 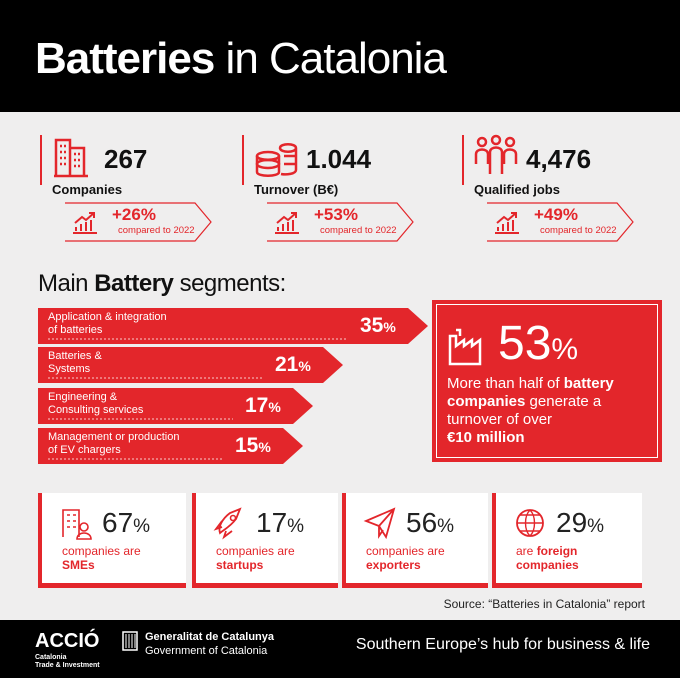 What do you see at coordinates (378, 326) in the screenshot?
I see `segment-value: 35%` at bounding box center [378, 326].